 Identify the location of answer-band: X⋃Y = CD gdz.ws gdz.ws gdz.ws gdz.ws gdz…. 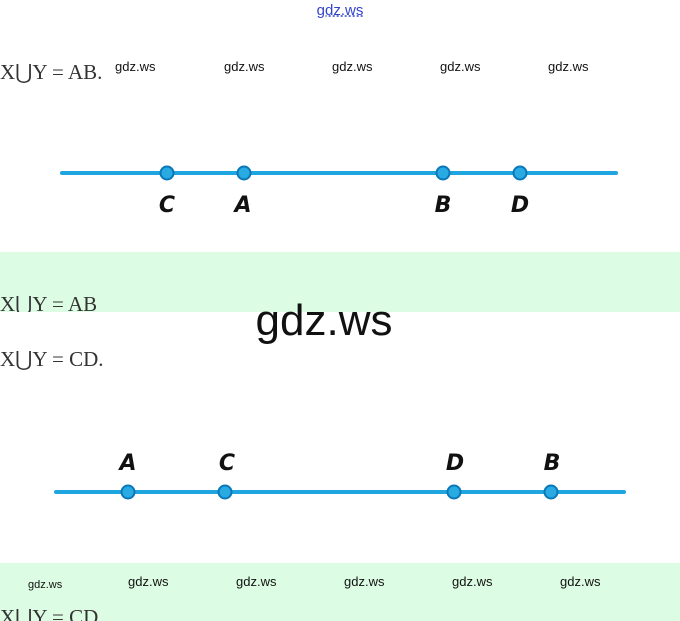
(340, 592).